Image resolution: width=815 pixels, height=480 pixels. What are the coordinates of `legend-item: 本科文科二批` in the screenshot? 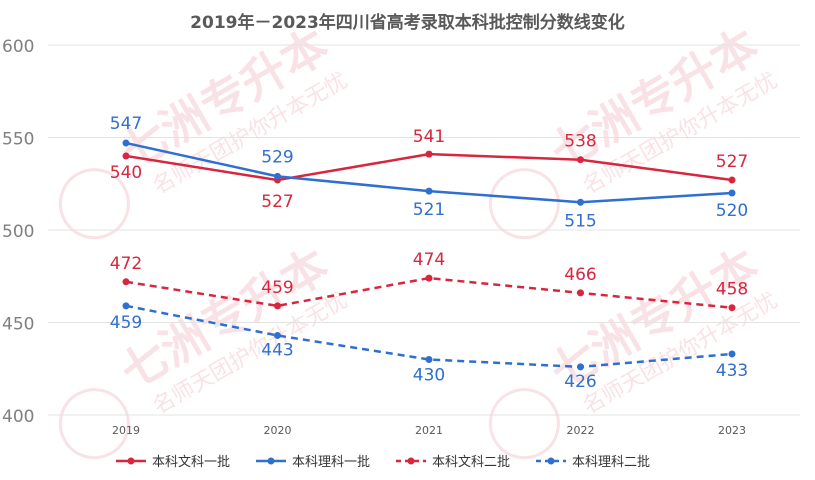 It's located at (453, 460).